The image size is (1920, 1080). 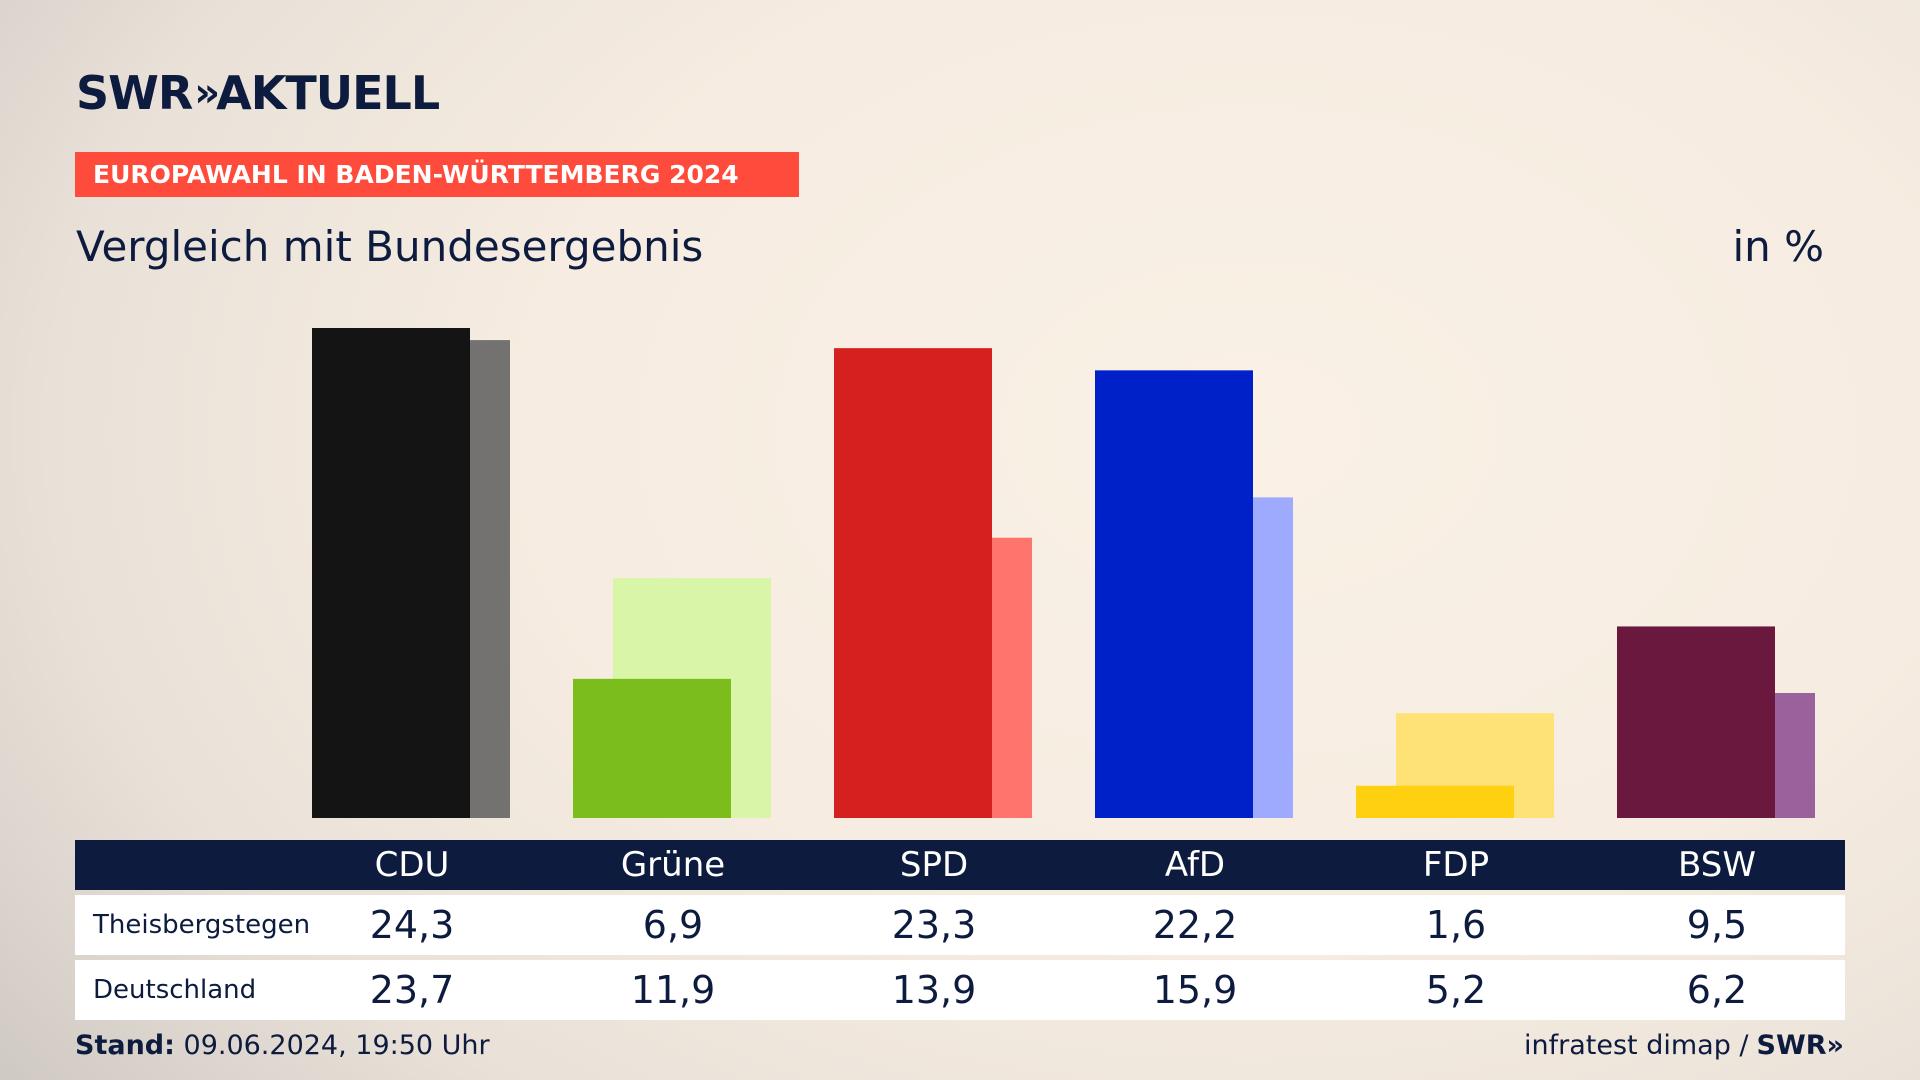 What do you see at coordinates (328, 93) in the screenshot?
I see `logo-aktuell: AKTUELL` at bounding box center [328, 93].